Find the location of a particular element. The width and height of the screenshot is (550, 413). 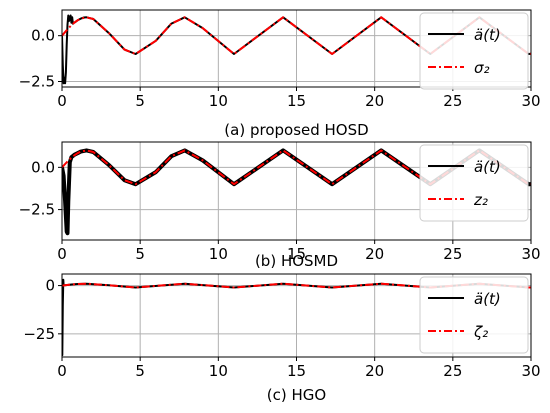

subplot-caption: (a) proposed HOSD is located at coordinates (296, 130).